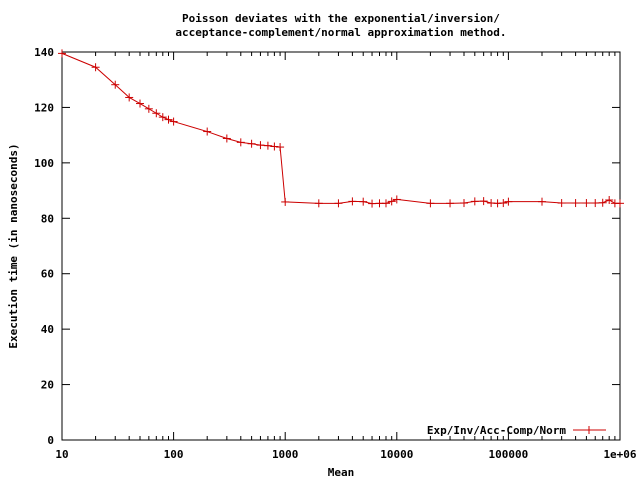 The image size is (640, 480). Describe the element at coordinates (47, 274) in the screenshot. I see `y-tick-label: 60` at that location.